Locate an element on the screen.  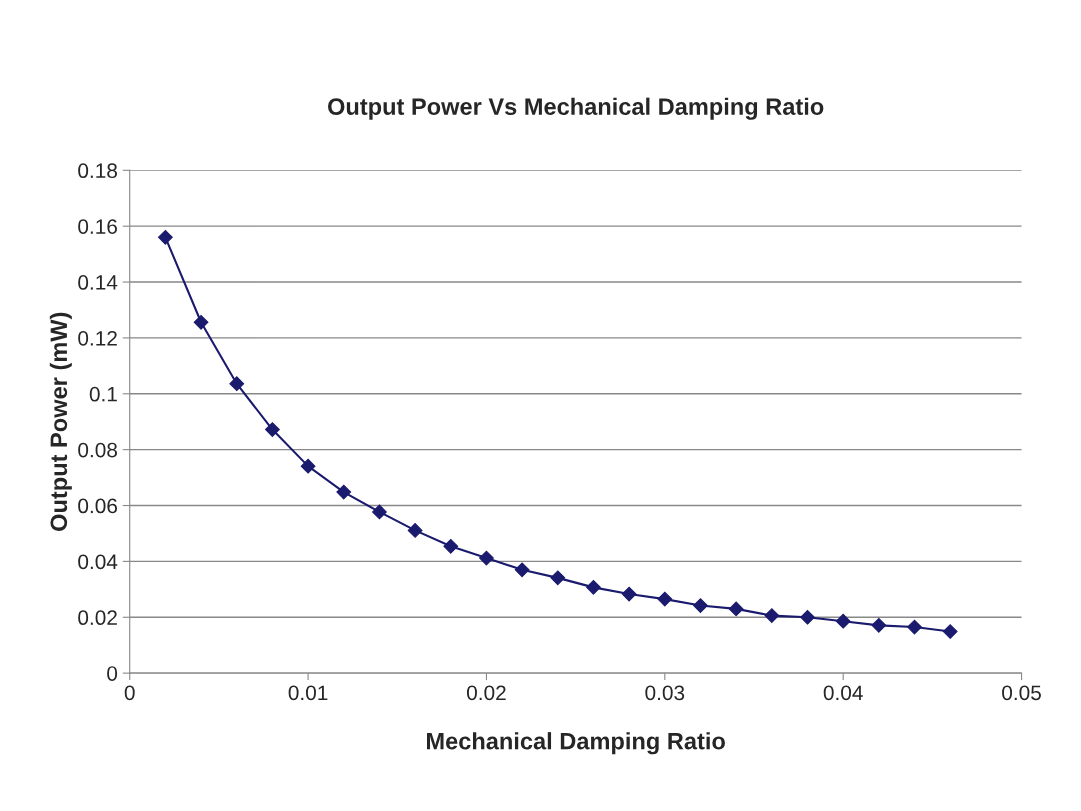
y-tick-label: 0 is located at coordinates (112, 673).